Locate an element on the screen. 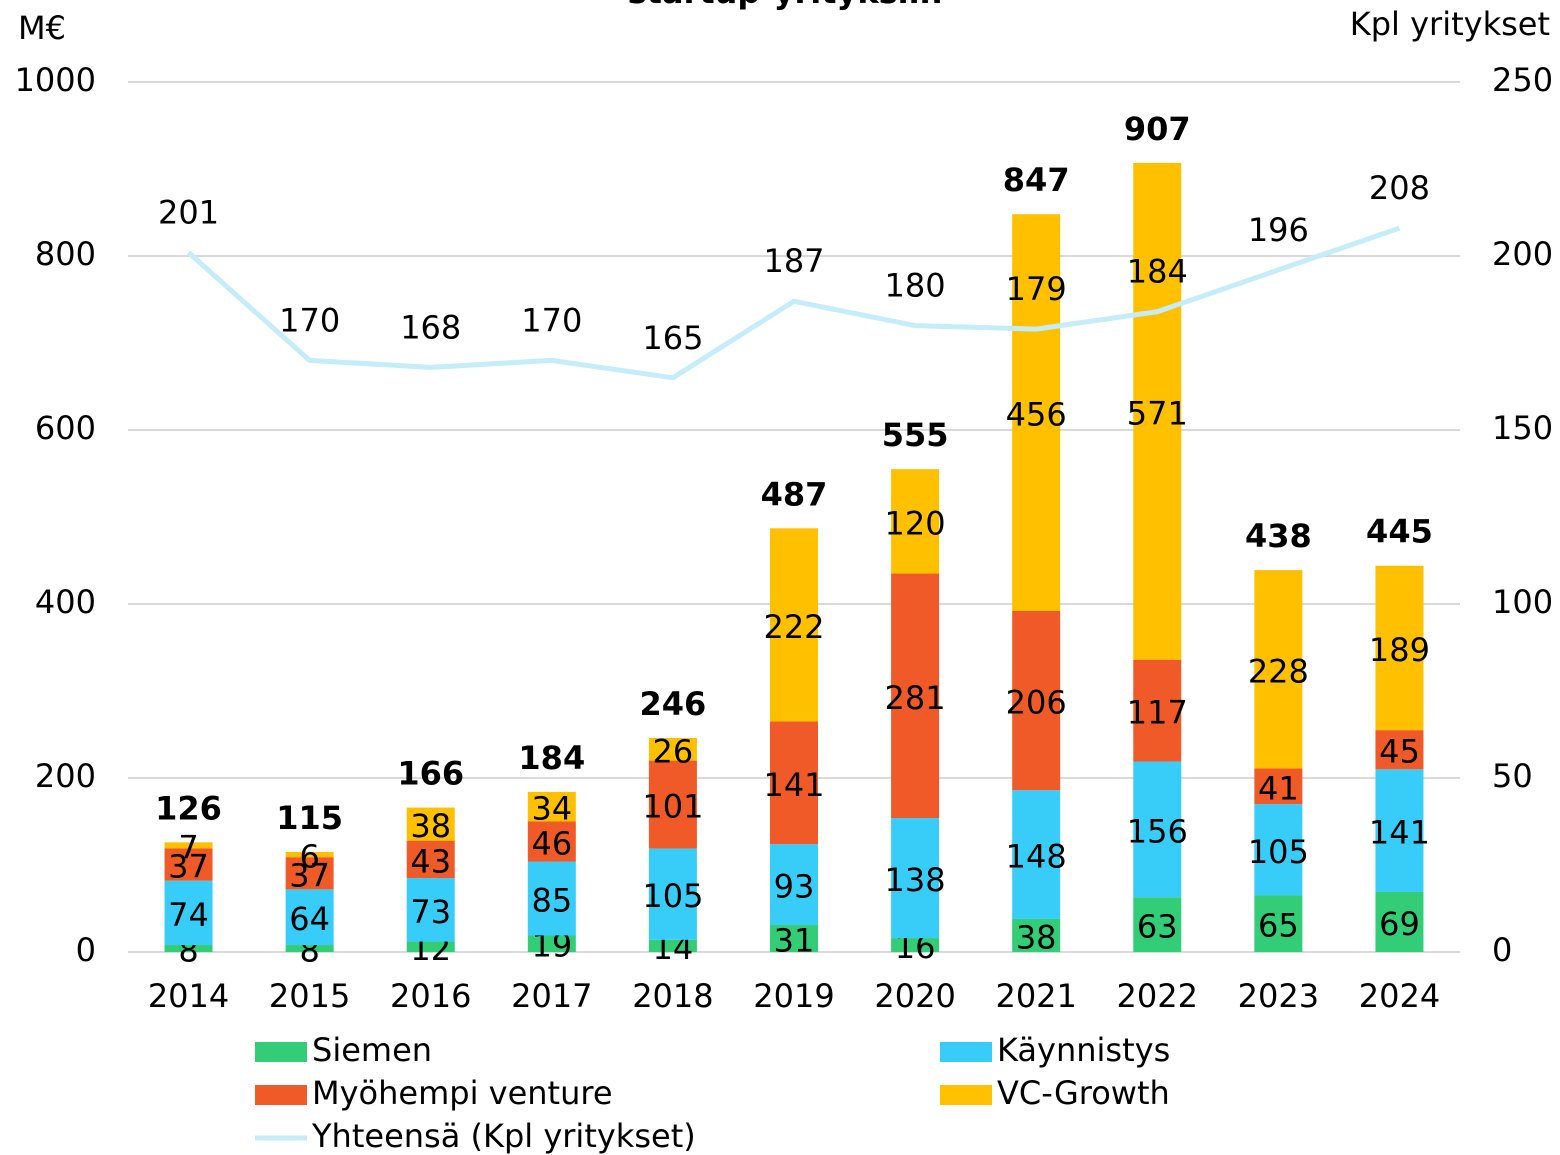  segment-label: 45 is located at coordinates (1399, 752).